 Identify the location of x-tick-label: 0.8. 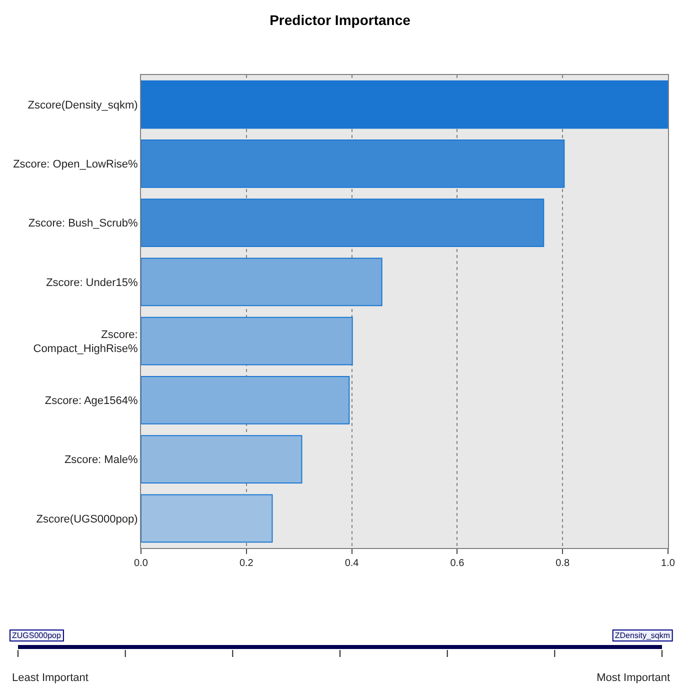
(563, 563).